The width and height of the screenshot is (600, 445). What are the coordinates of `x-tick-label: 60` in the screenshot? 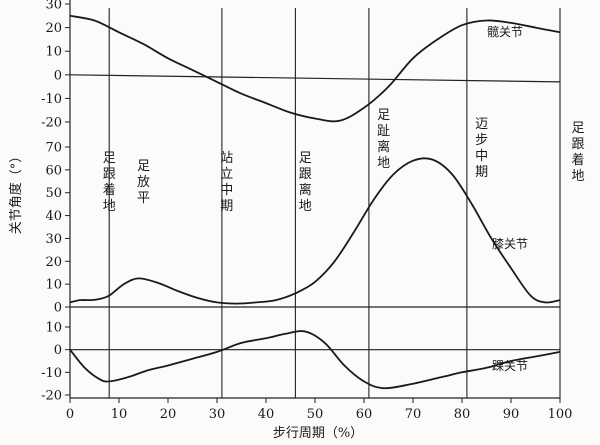 It's located at (364, 414).